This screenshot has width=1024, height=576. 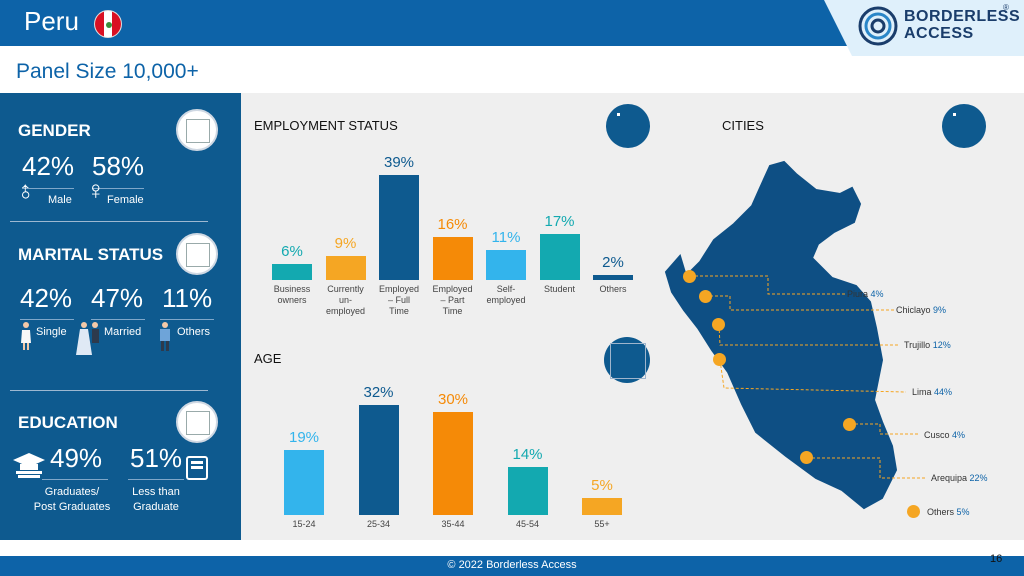 What do you see at coordinates (72, 499) in the screenshot?
I see `graduates-label: Graduates/Post Graduates` at bounding box center [72, 499].